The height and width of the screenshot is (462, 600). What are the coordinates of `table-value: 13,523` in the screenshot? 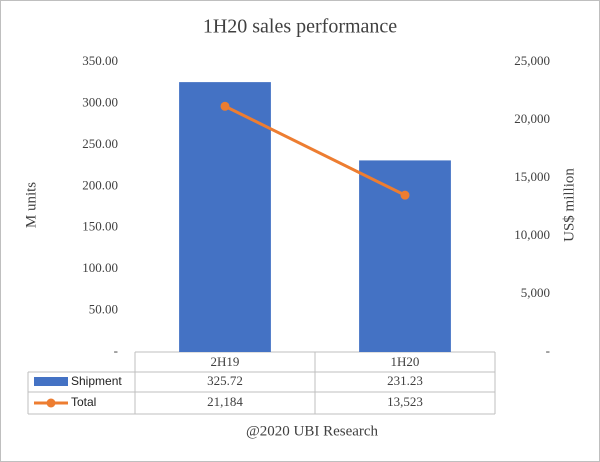 It's located at (405, 401).